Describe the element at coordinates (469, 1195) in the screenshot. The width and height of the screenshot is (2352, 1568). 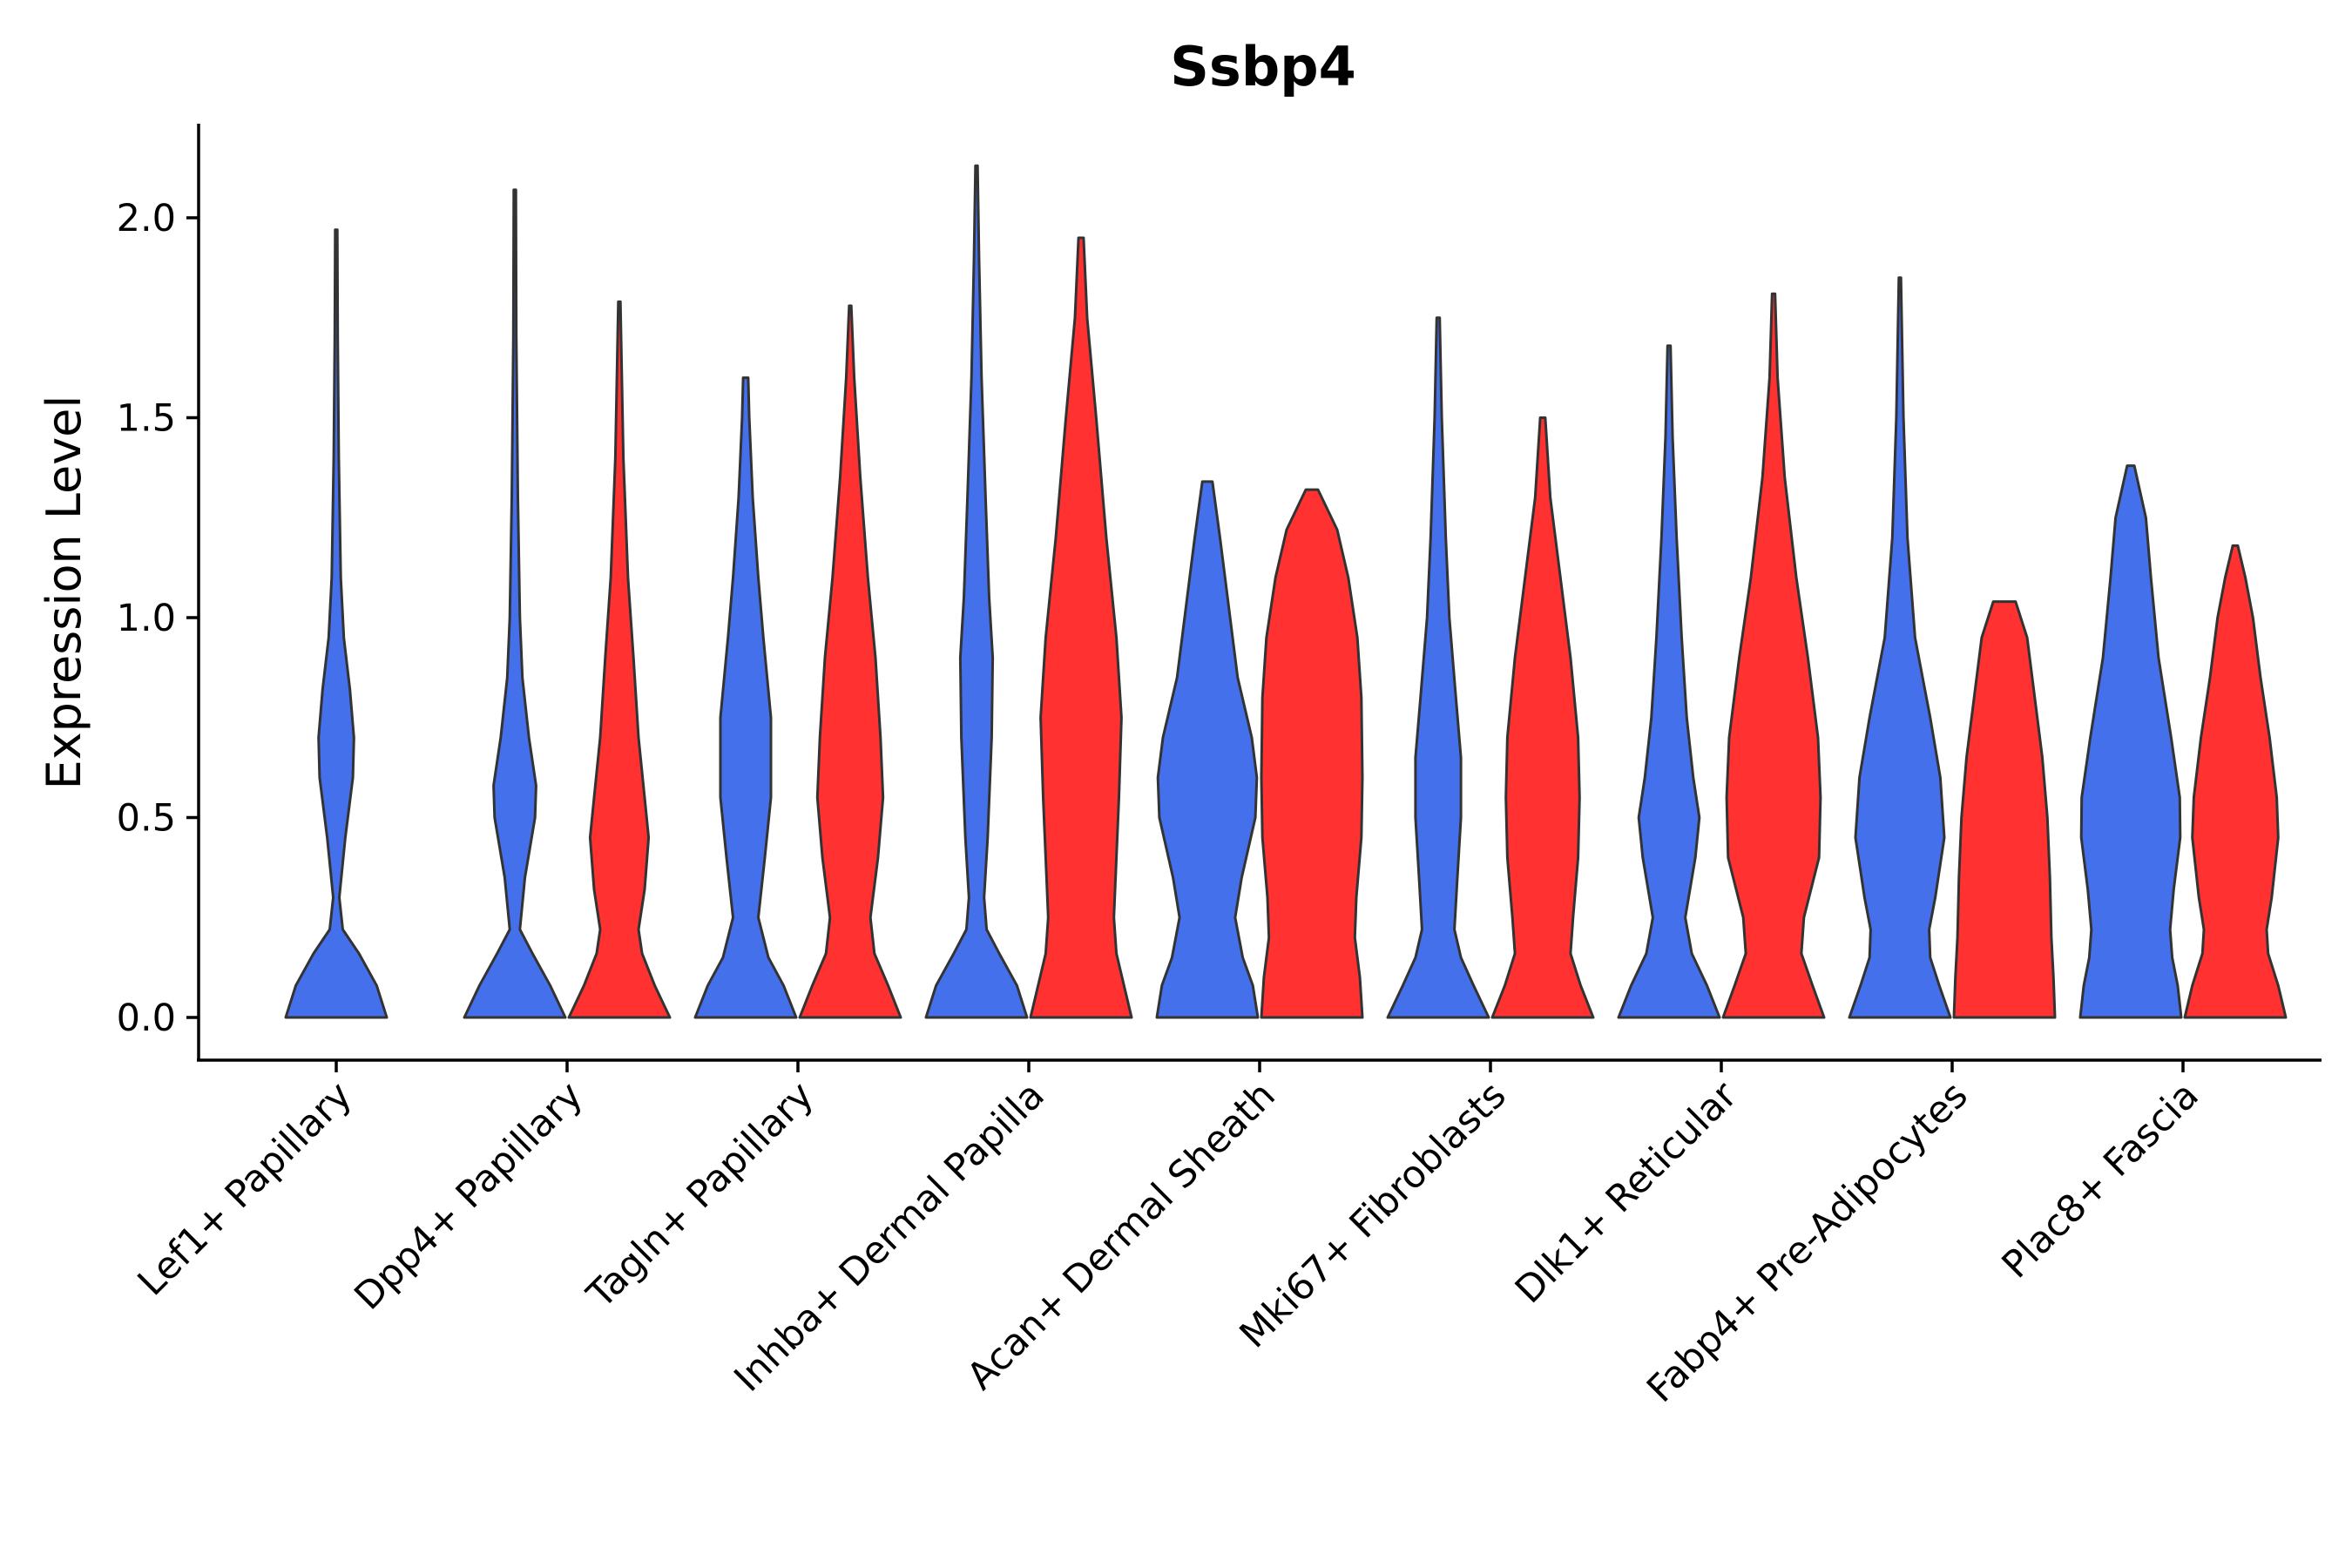
I see `x-tick-label: Dpp4+ Papillary` at that location.